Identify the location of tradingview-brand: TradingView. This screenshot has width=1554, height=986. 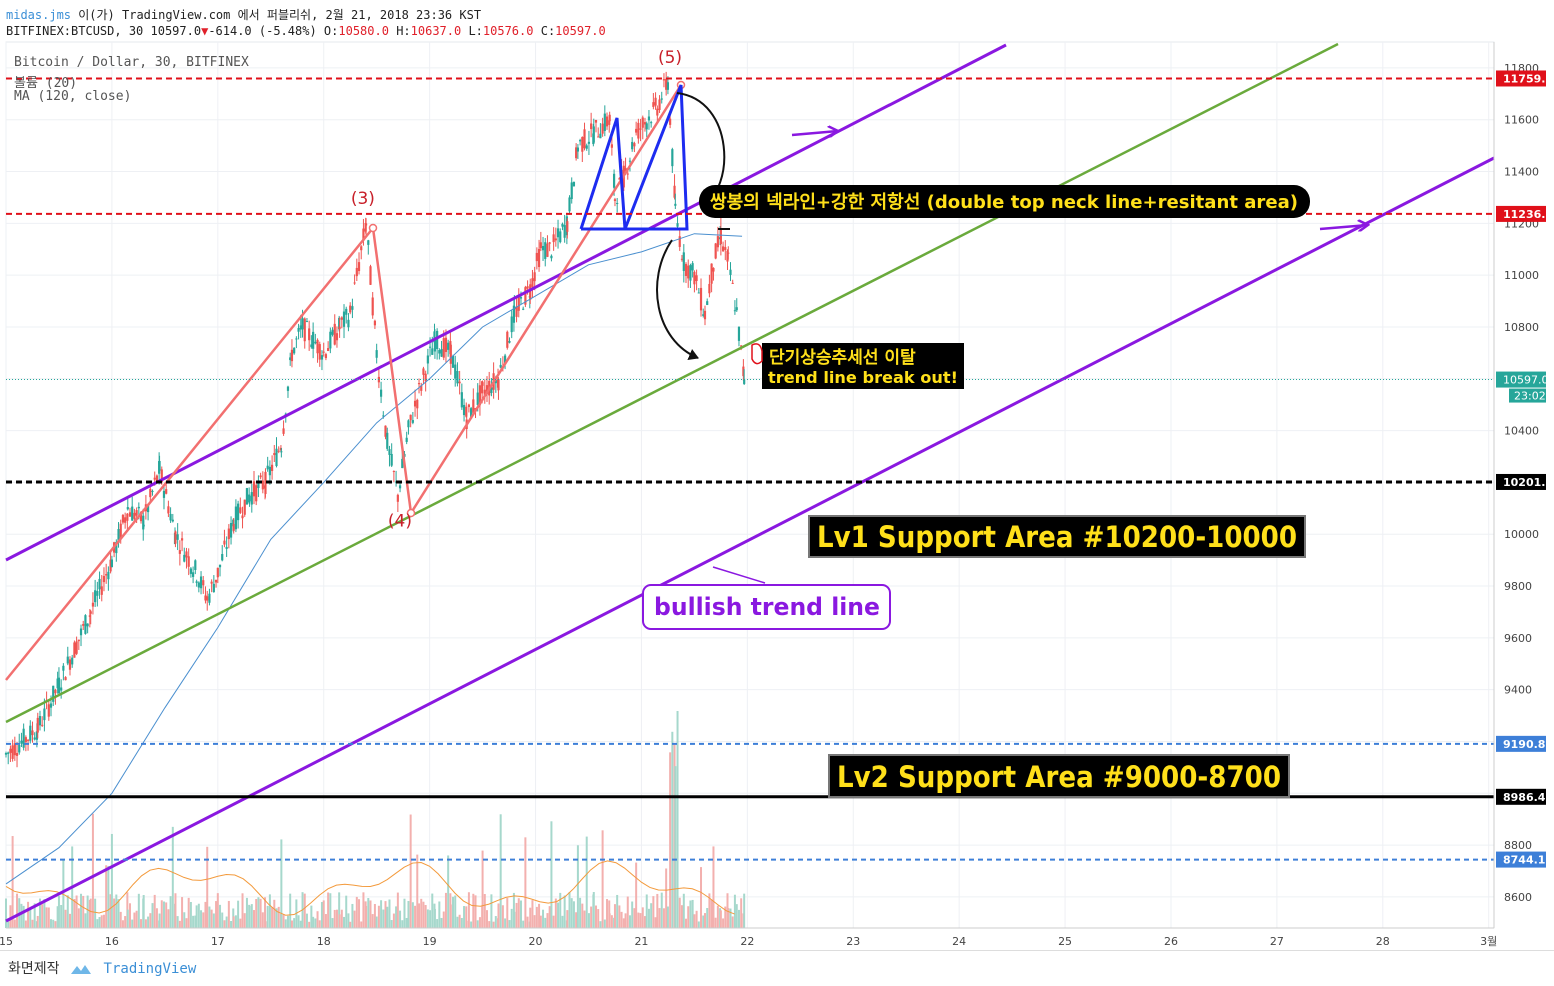
(150, 969).